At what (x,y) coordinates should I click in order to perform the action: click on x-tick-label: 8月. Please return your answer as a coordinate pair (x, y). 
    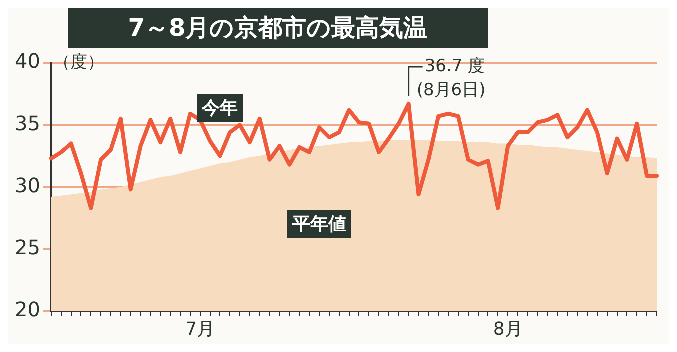
    Looking at the image, I should click on (508, 329).